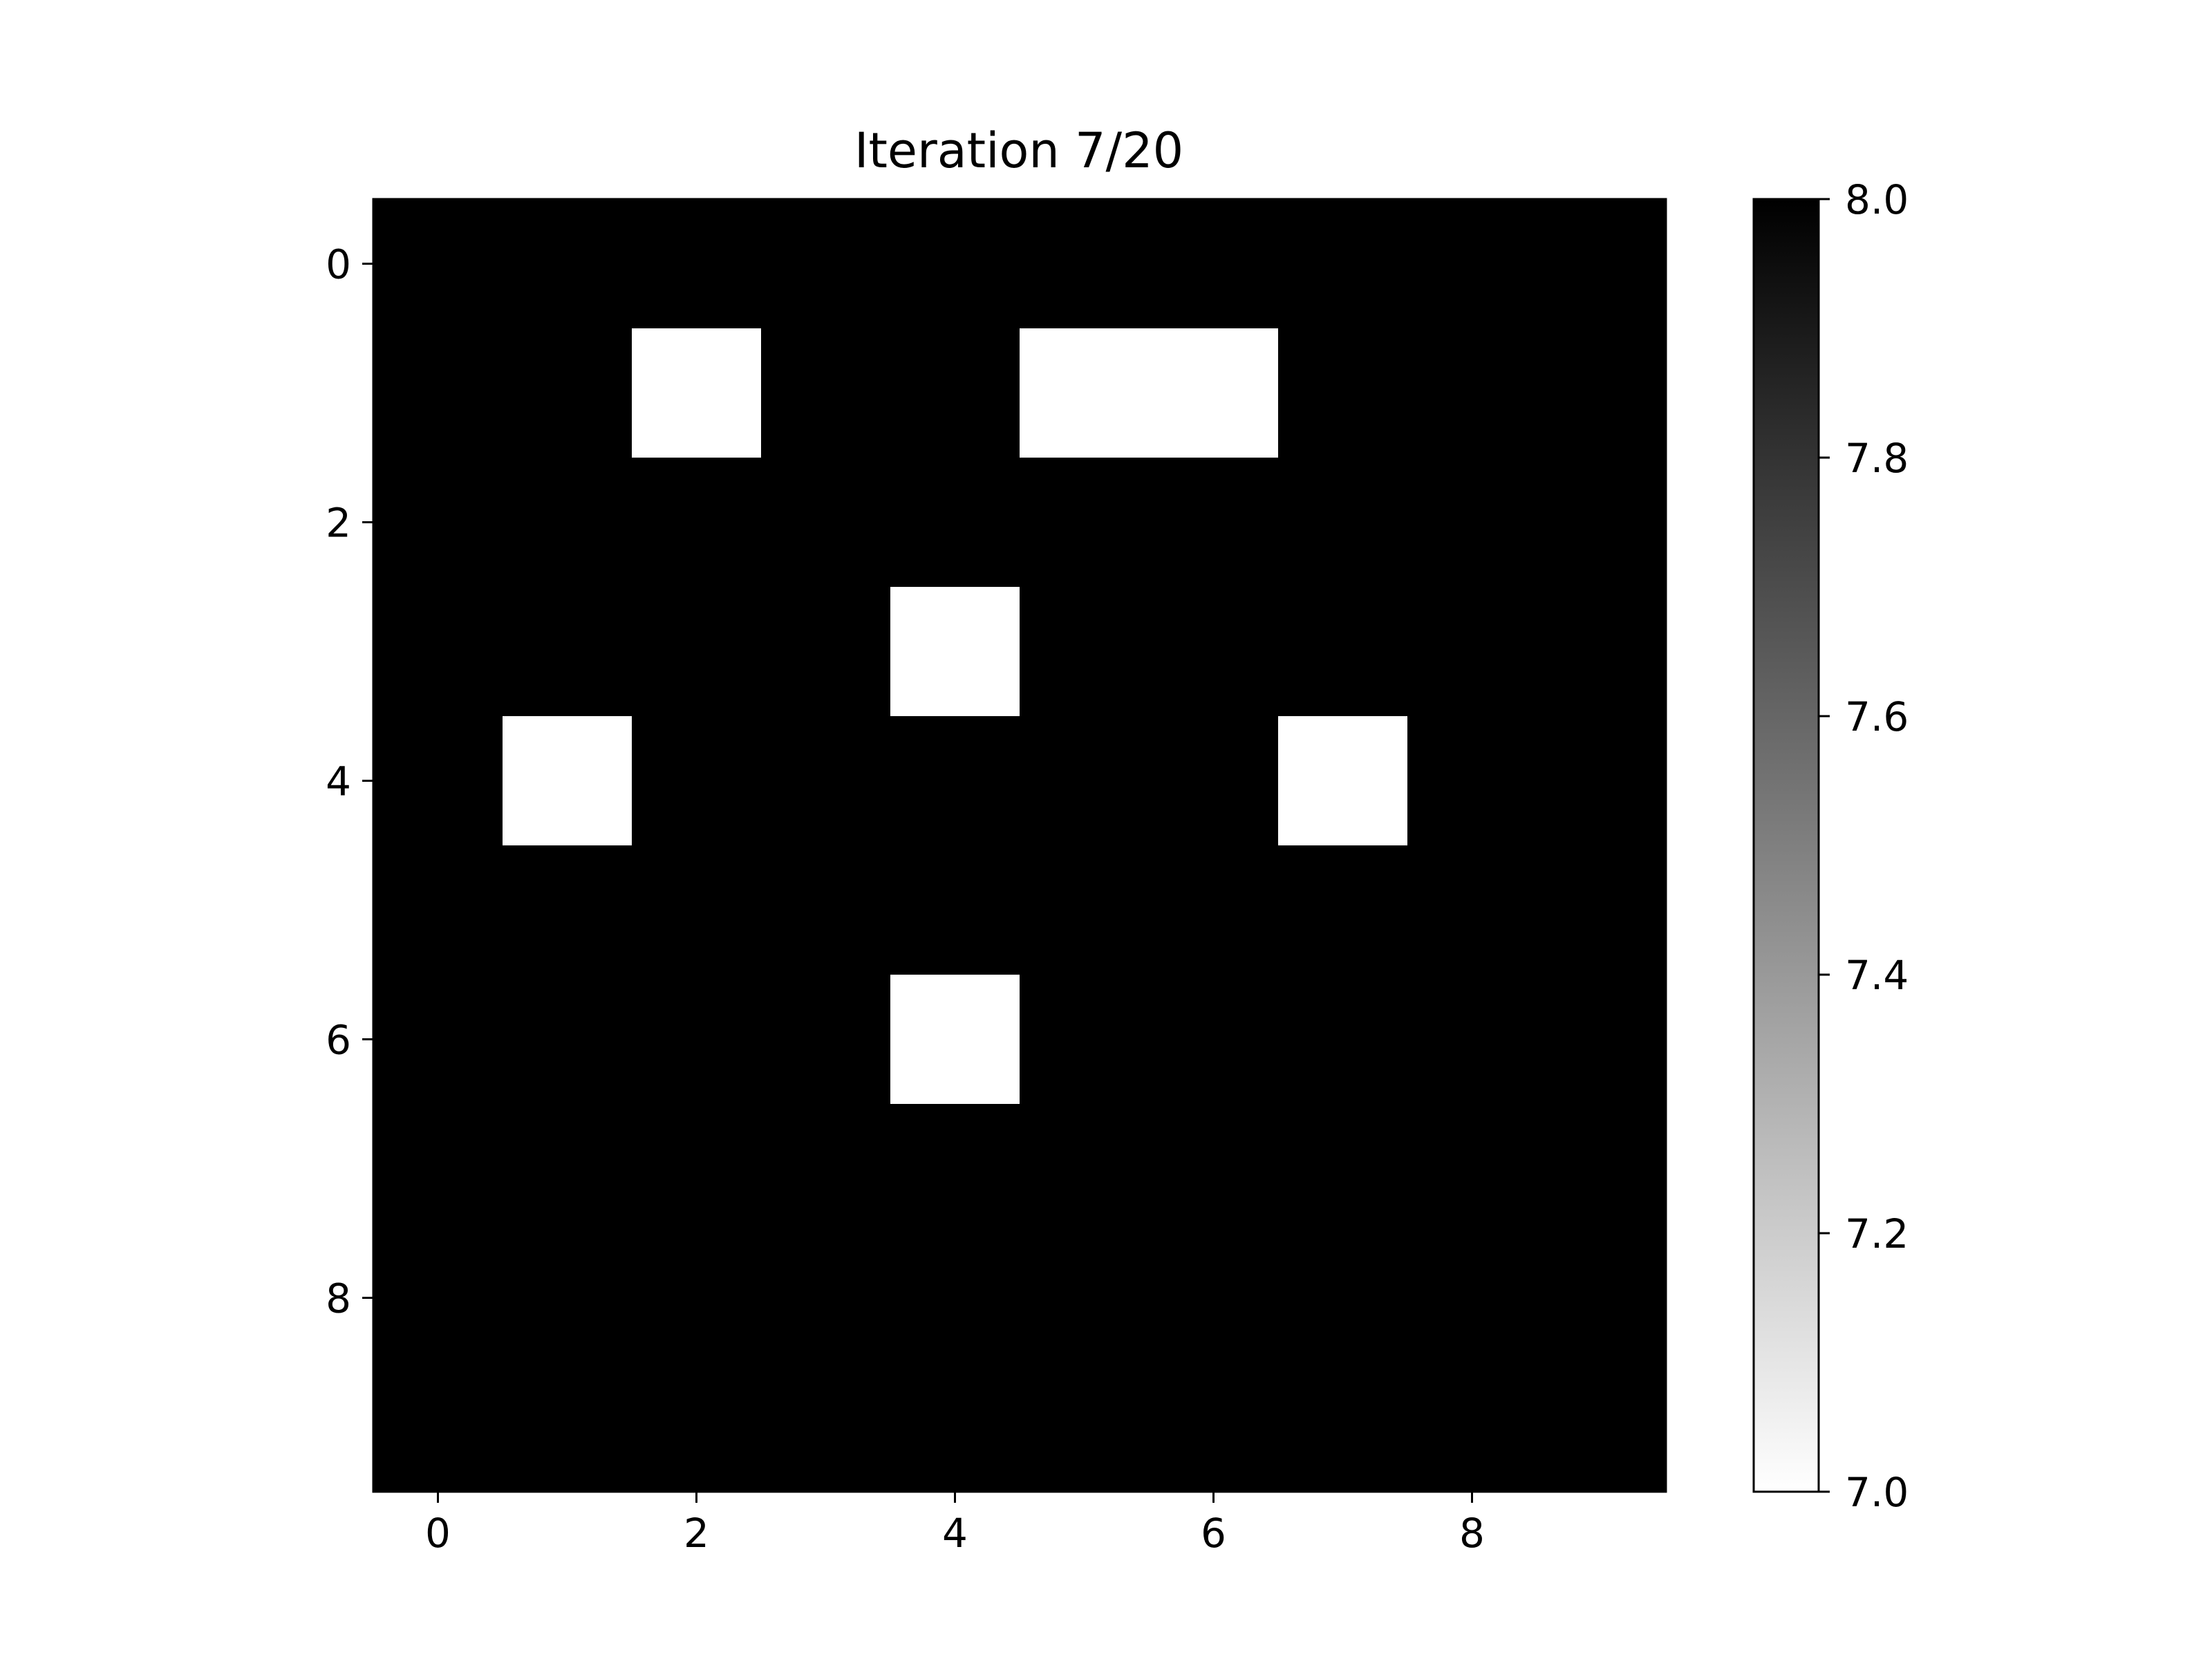 This screenshot has width=2212, height=1659. Describe the element at coordinates (338, 264) in the screenshot. I see `y-tick-label: 0` at that location.